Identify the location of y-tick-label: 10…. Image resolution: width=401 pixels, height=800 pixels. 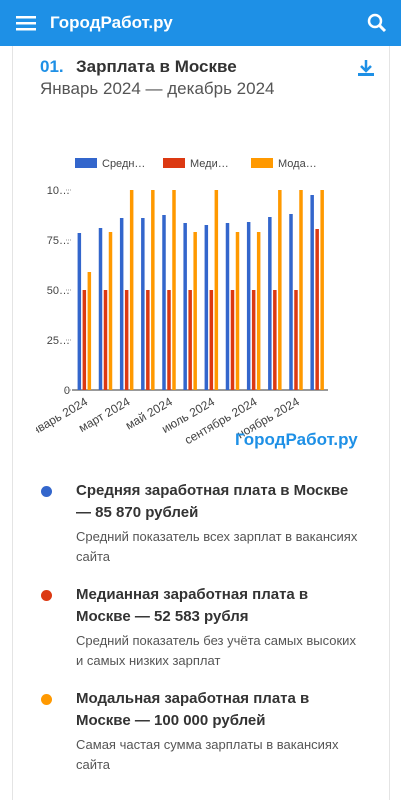
(58, 191).